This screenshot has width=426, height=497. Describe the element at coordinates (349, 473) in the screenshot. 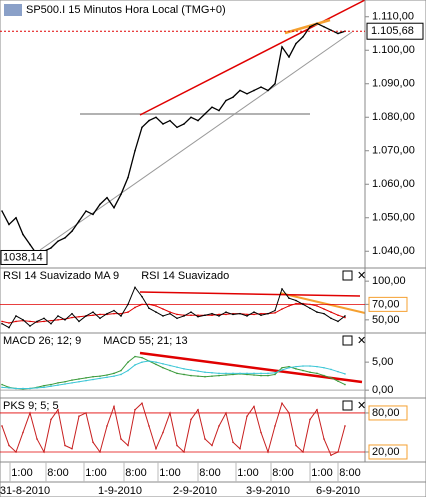

I see `x-tick-label: 8:00` at that location.